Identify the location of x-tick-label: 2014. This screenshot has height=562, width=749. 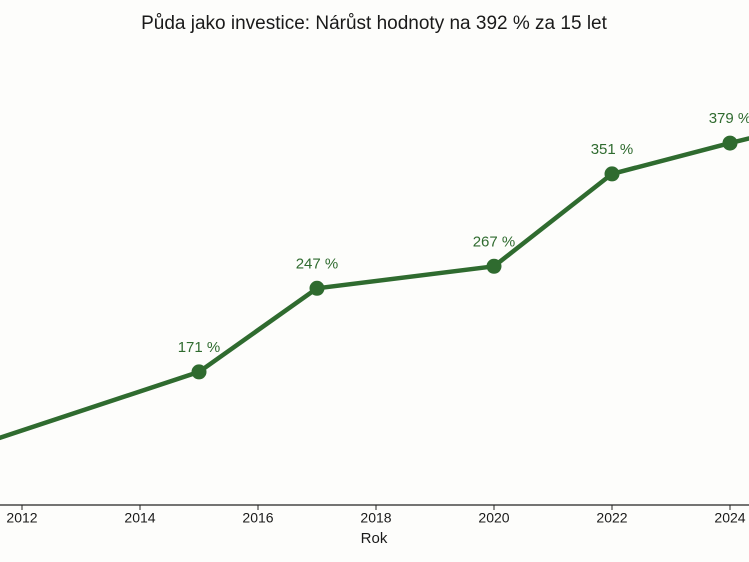
(139, 518).